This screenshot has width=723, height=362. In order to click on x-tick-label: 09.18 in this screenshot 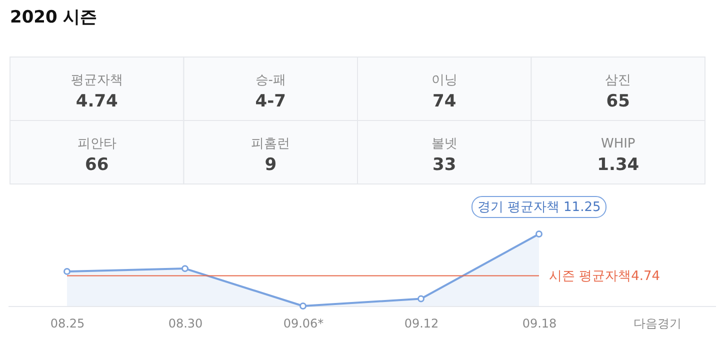, I will do `click(539, 323)`.